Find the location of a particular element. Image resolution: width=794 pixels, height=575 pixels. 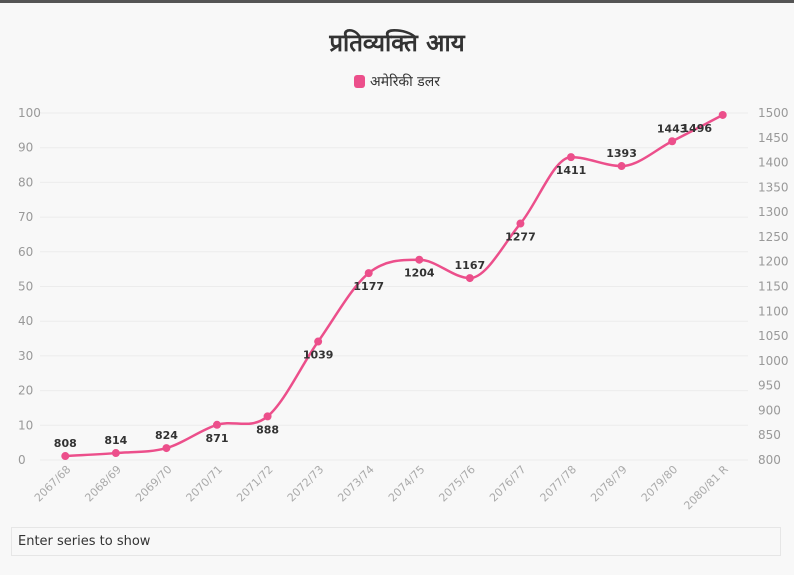

right-axis-tick: 1050 is located at coordinates (773, 336).